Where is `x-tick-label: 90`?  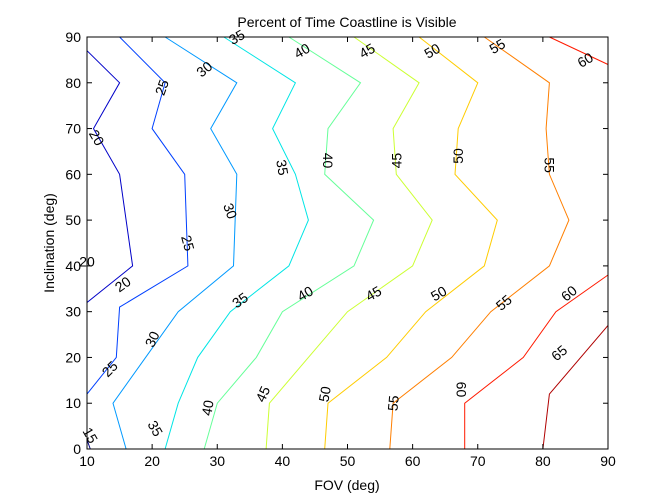
x-tick-label: 90 is located at coordinates (608, 461).